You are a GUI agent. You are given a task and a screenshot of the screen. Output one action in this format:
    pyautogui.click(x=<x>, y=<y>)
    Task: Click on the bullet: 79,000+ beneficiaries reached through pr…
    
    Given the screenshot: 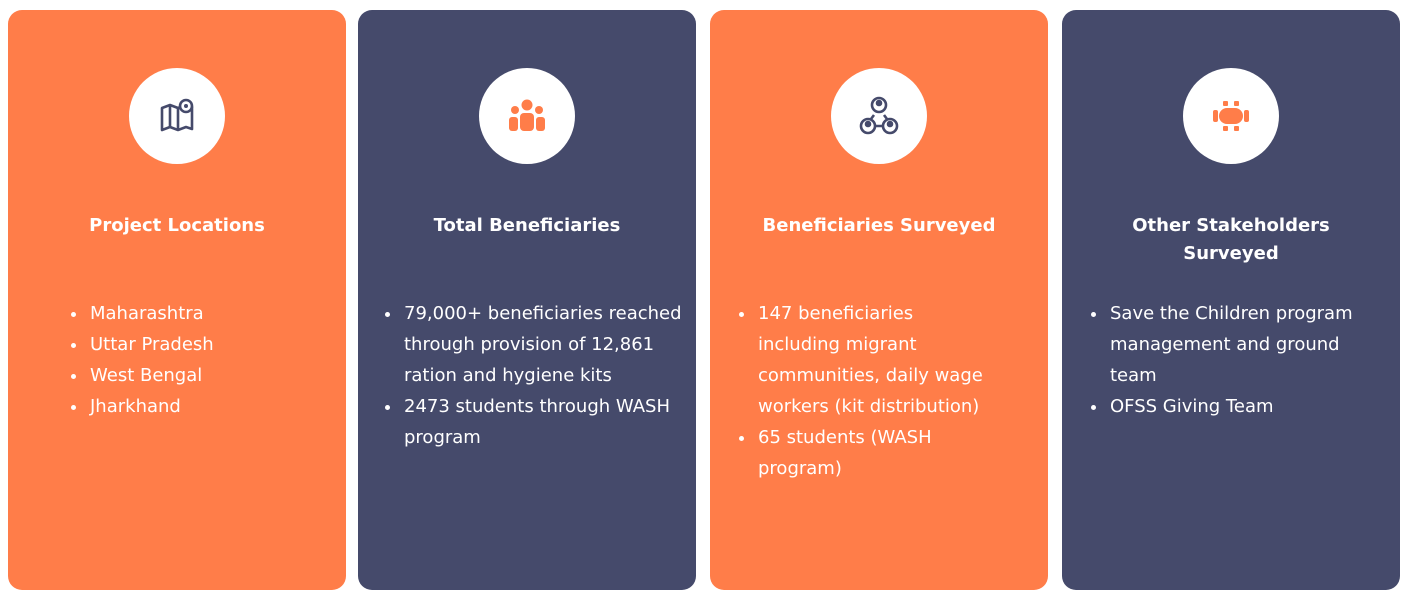 What is the action you would take?
    pyautogui.click(x=547, y=344)
    